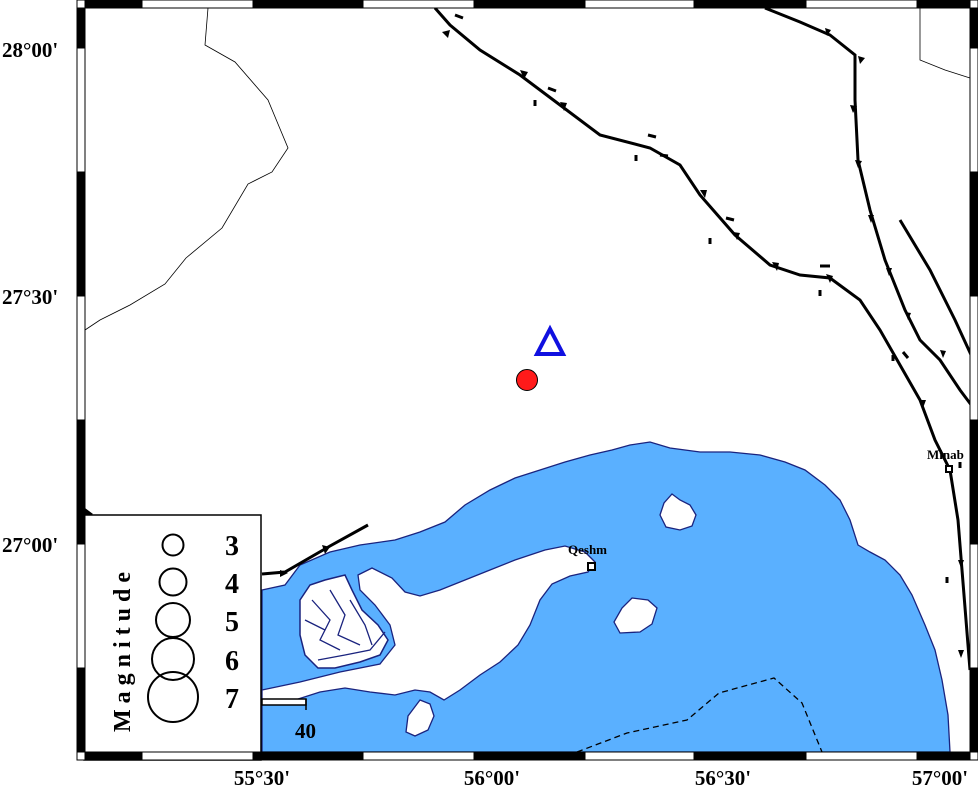  What do you see at coordinates (262, 778) in the screenshot?
I see `lon-label: 55°30'` at bounding box center [262, 778].